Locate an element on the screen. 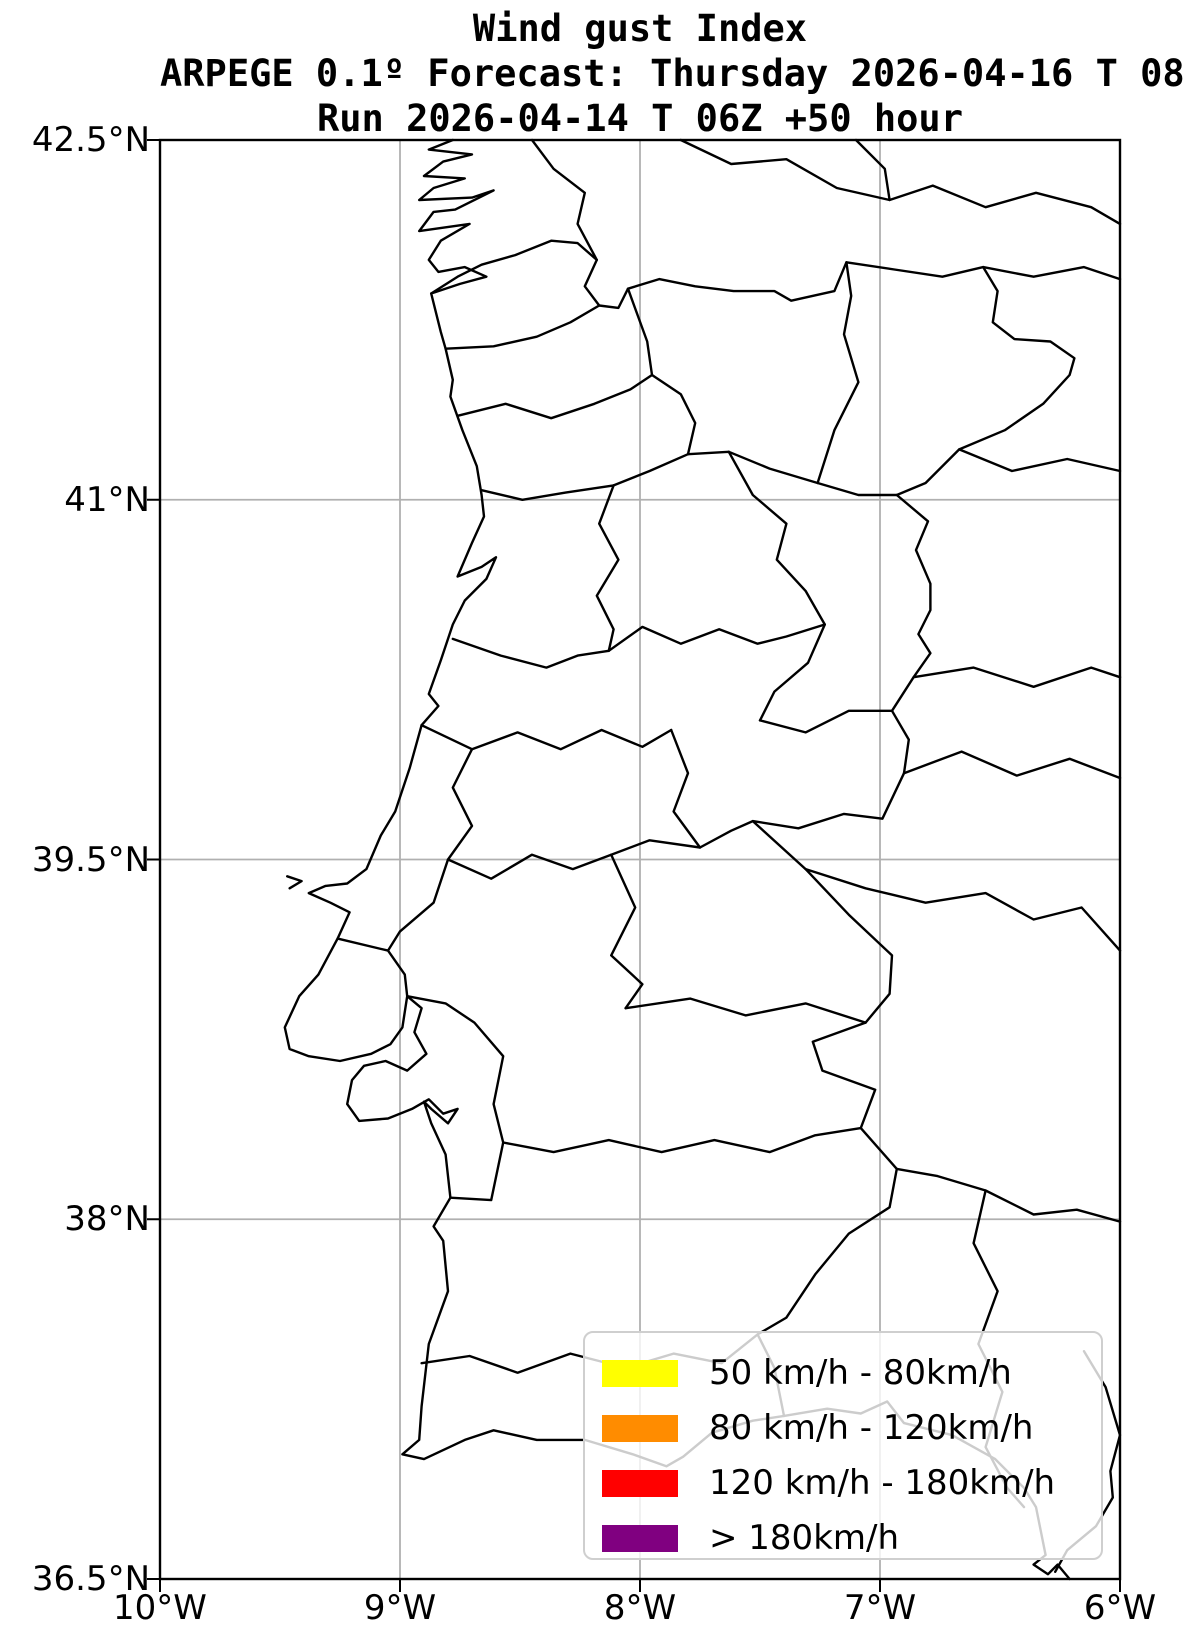 This screenshot has height=1646, width=1186. title-line-3: Run 2026-04-14 T 06Z +50 hour is located at coordinates (639, 118).